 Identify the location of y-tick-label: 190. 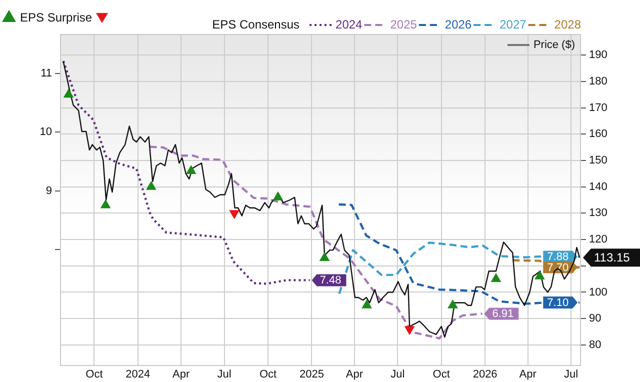
(598, 55).